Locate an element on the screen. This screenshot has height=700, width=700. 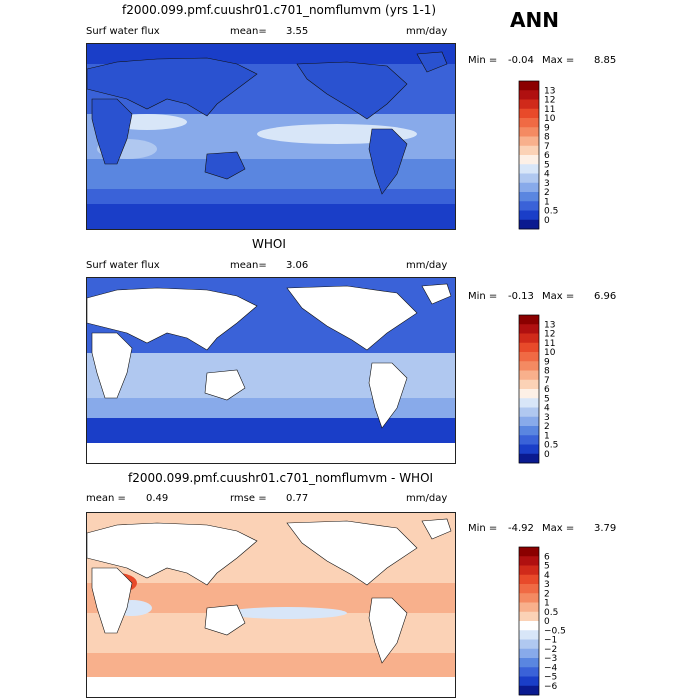
panel2-colorbar: 13 12 11 10 9 8 7 6 5 4 3 2 1 0.5 0 is located at coordinates (558, 391).